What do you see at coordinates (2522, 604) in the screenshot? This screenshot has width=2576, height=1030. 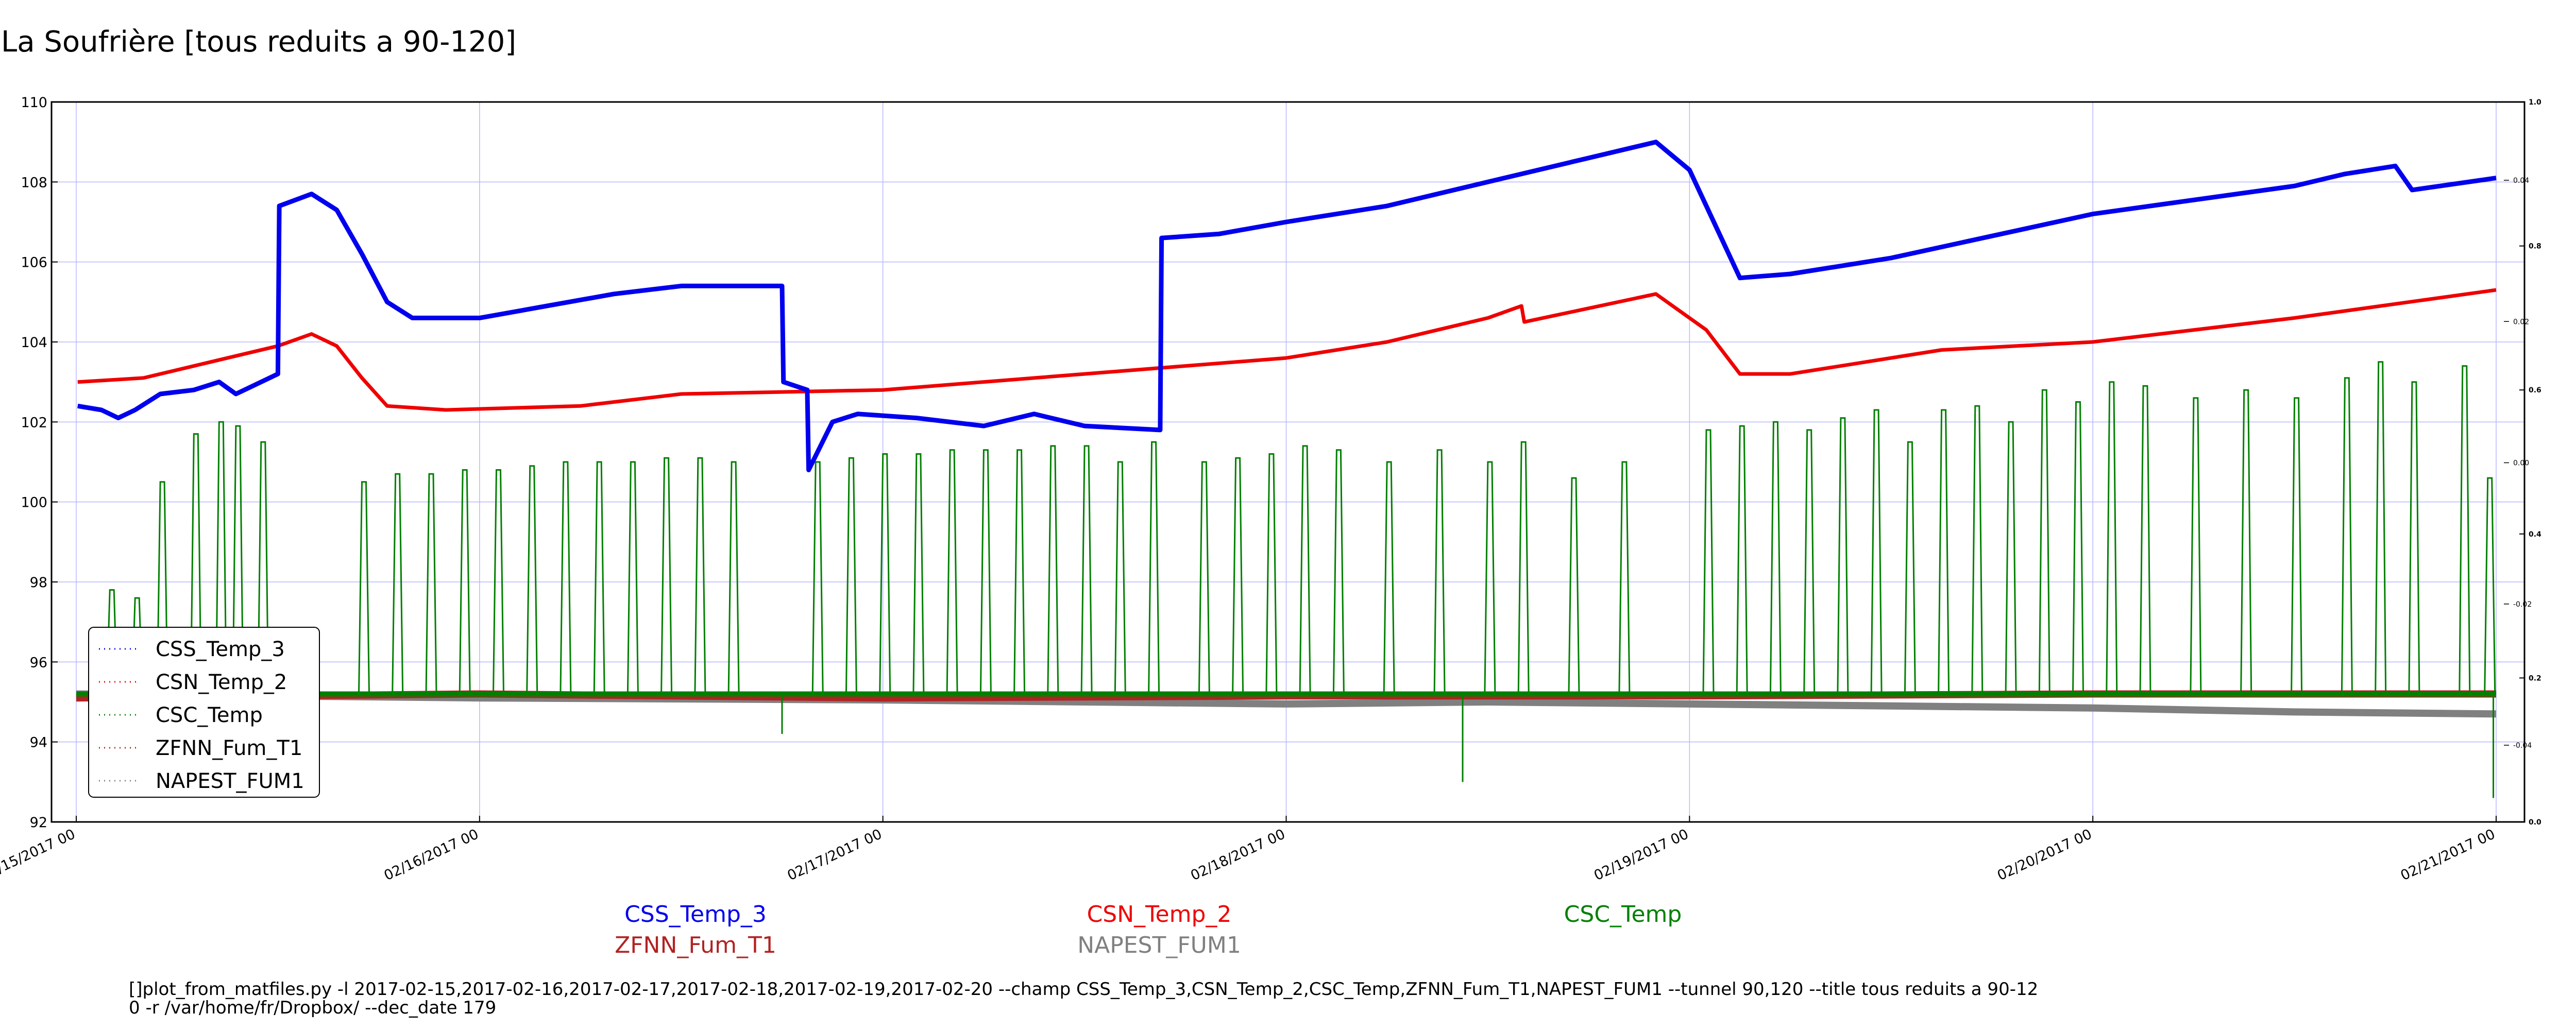 I see `inner-tick-label: -0.02` at bounding box center [2522, 604].